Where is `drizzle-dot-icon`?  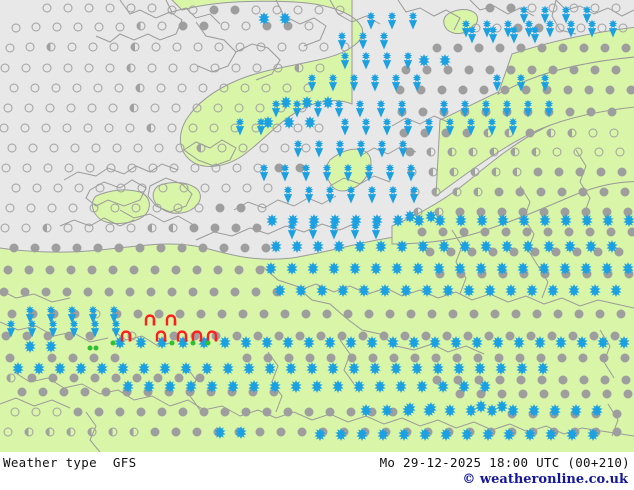 drizzle-dot-icon is located at coordinates (113, 343).